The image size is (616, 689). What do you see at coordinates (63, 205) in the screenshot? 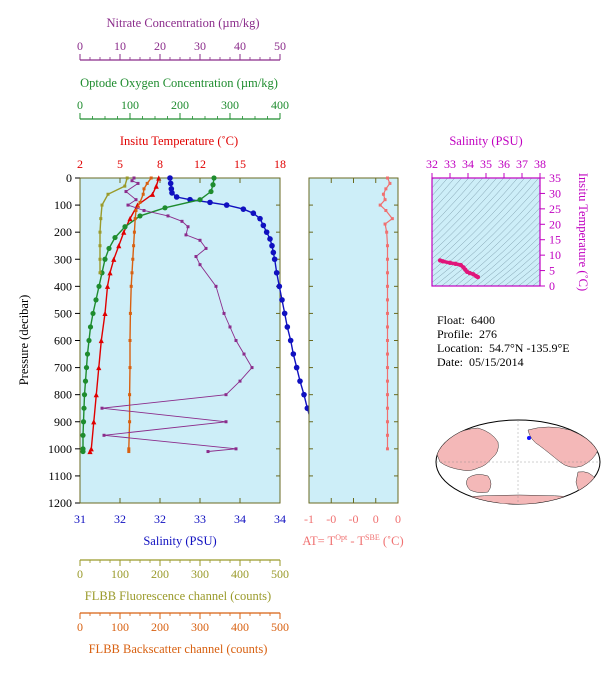
I see `pressure-tick-label: 100` at bounding box center [63, 205].